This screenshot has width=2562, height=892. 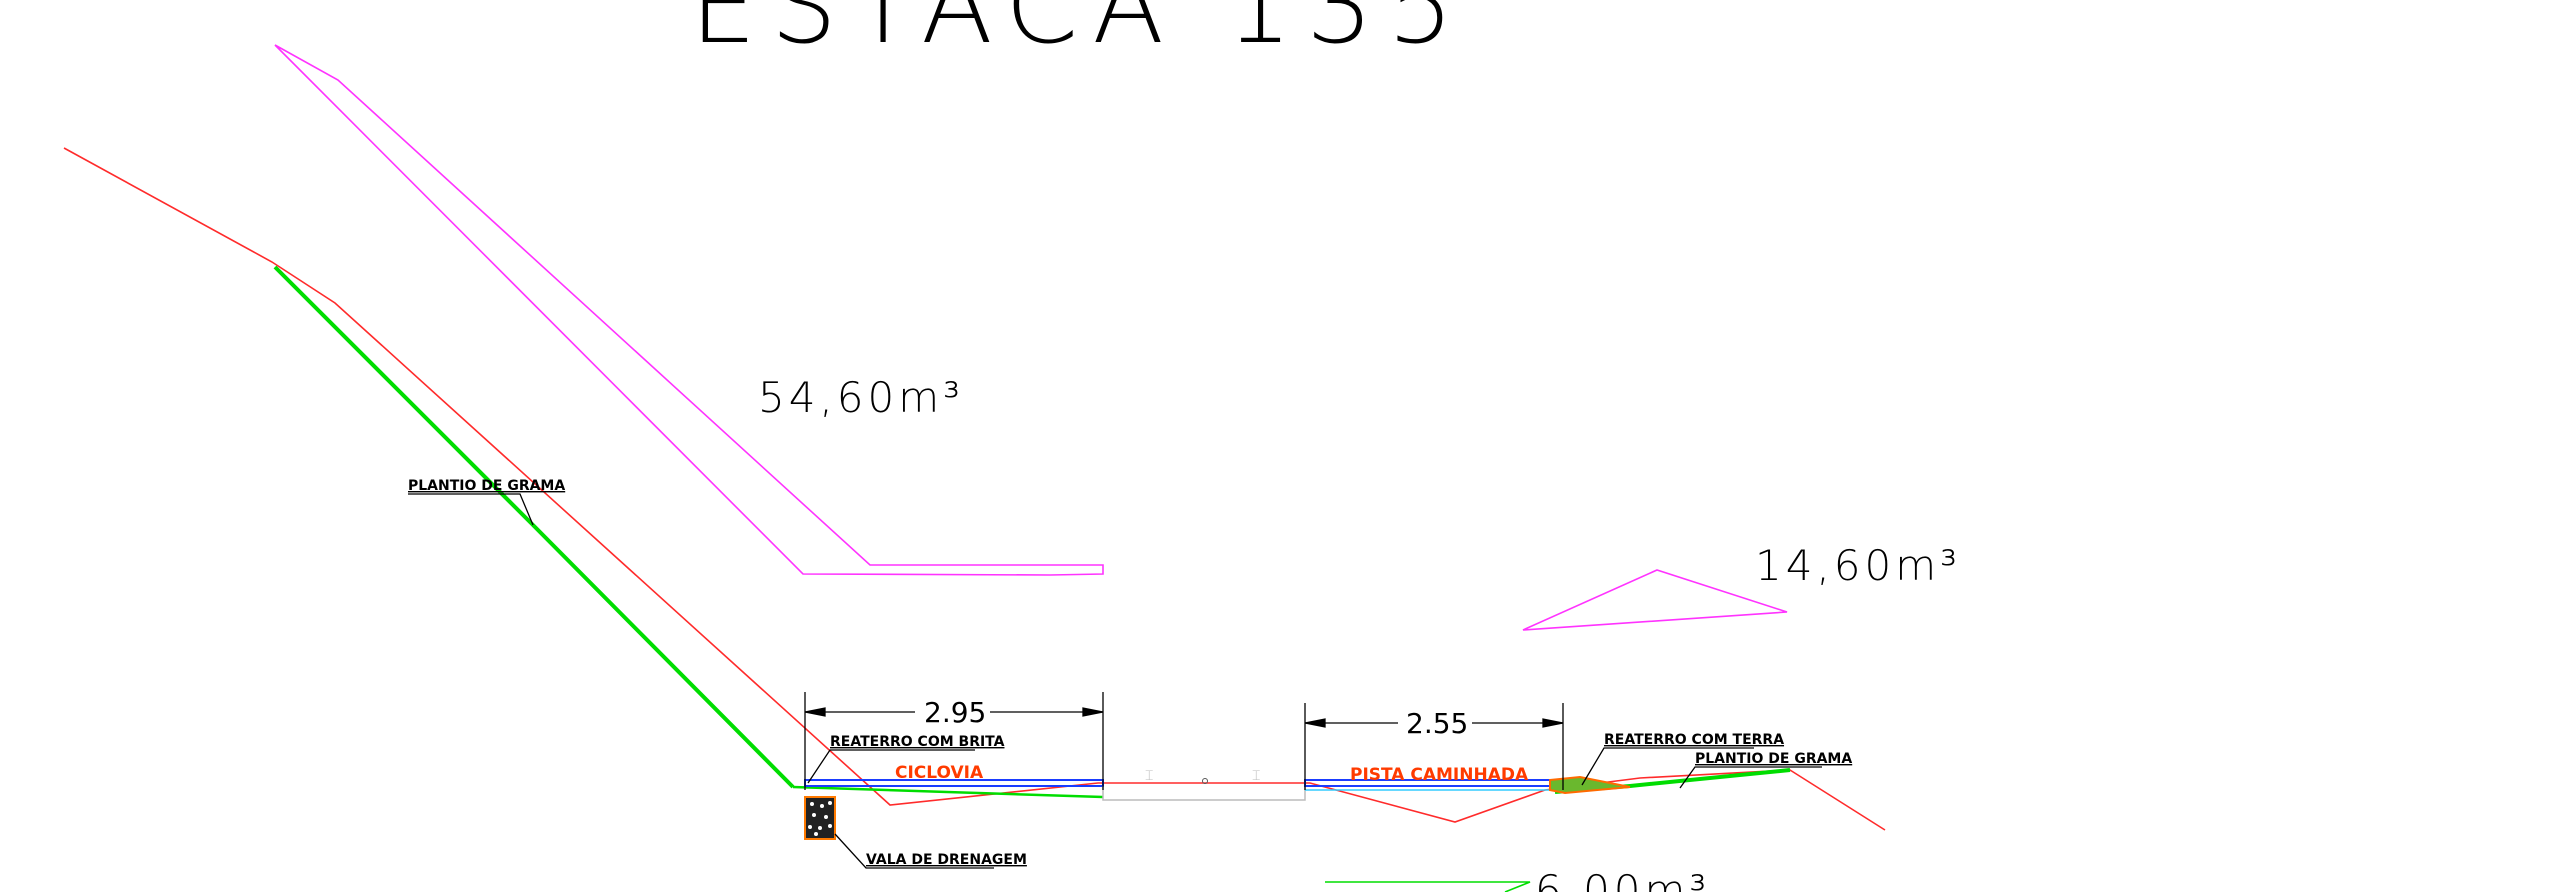 I want to click on note-plantio-left: PLANTIO DE GRAMA, so click(x=486, y=486).